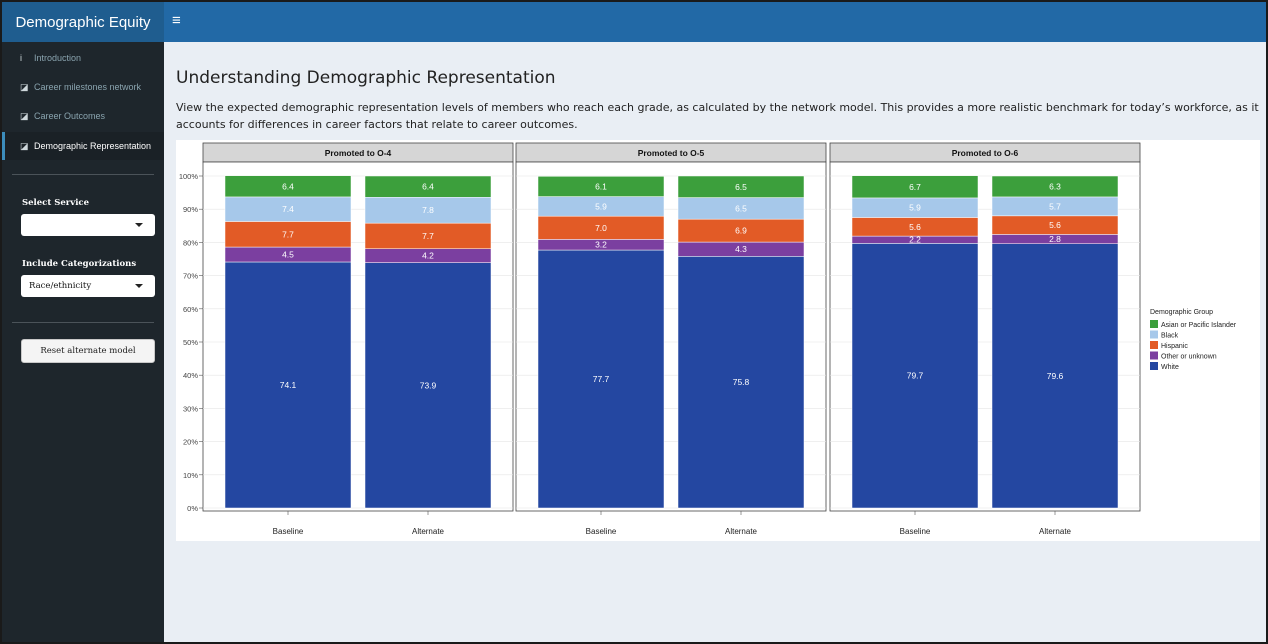  What do you see at coordinates (1174, 346) in the screenshot?
I see `legend-label: Hispanic` at bounding box center [1174, 346].